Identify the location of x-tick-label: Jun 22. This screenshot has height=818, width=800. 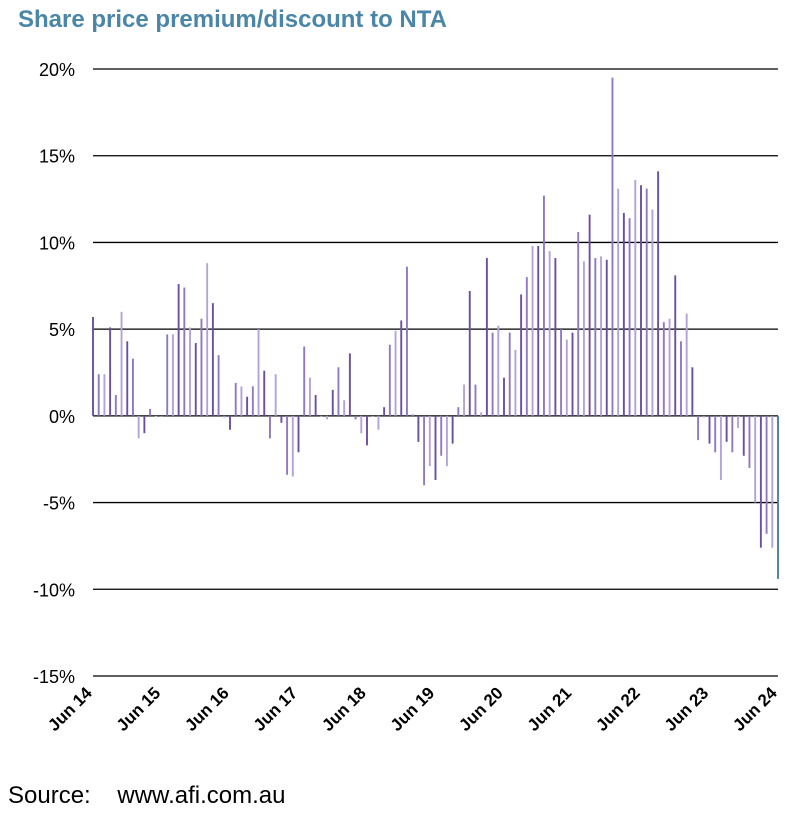
(618, 709).